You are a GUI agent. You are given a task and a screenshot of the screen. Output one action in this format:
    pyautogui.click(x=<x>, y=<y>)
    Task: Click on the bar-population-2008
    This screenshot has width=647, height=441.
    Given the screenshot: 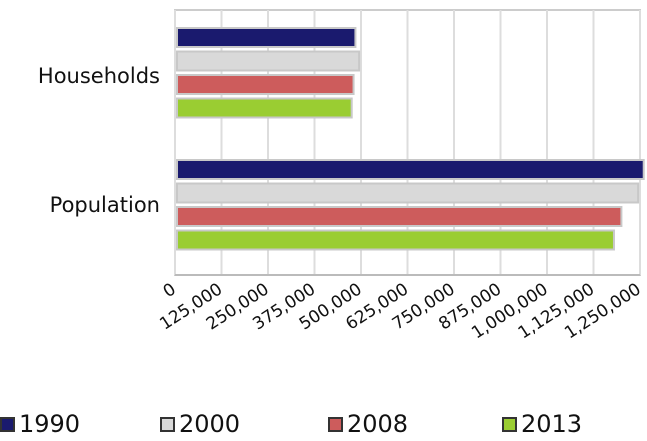 What is the action you would take?
    pyautogui.click(x=399, y=216)
    